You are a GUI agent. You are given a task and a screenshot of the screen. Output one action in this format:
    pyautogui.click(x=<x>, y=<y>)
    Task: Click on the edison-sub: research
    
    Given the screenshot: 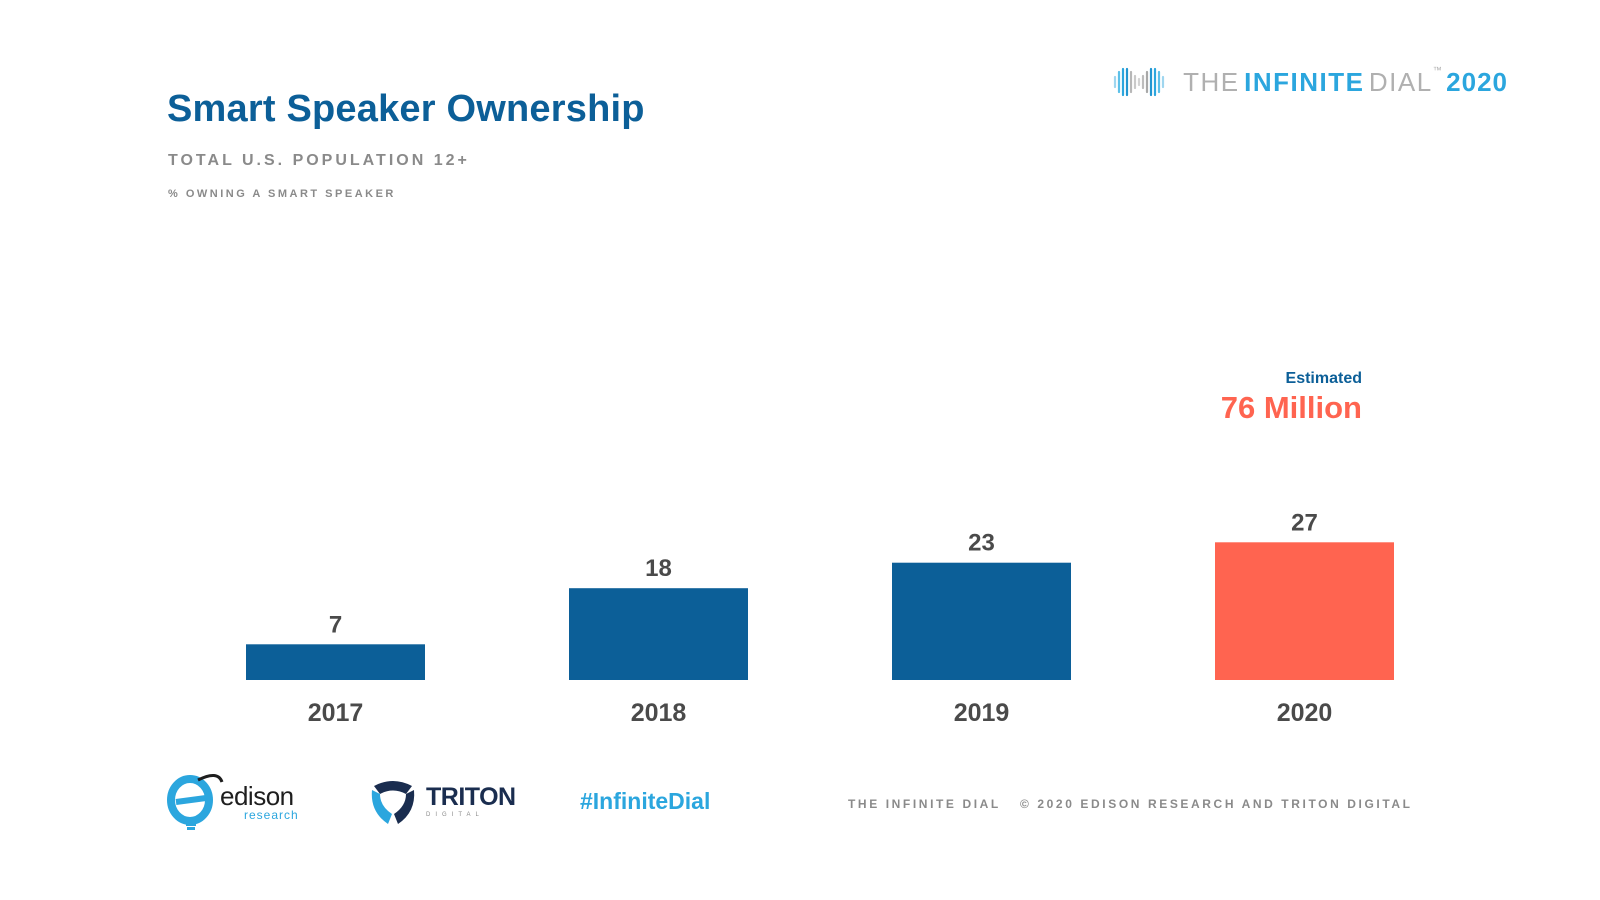 What is the action you would take?
    pyautogui.click(x=271, y=815)
    